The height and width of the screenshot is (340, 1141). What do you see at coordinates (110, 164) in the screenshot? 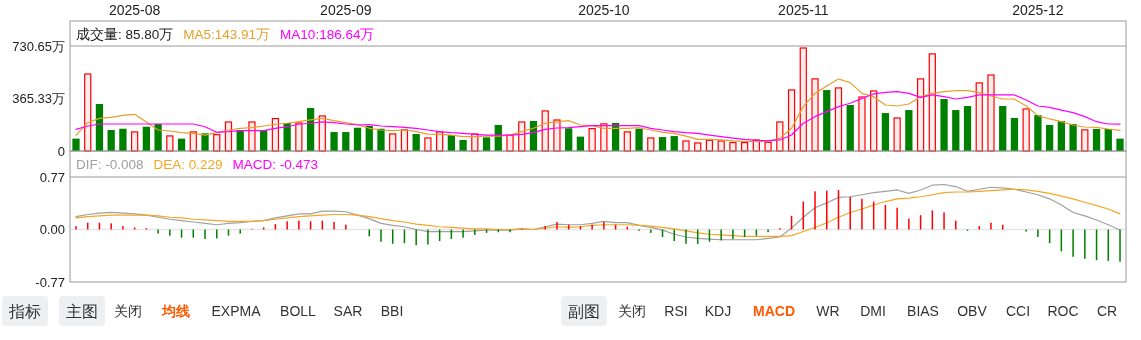
I see `text: DIF: -0.008` at bounding box center [110, 164].